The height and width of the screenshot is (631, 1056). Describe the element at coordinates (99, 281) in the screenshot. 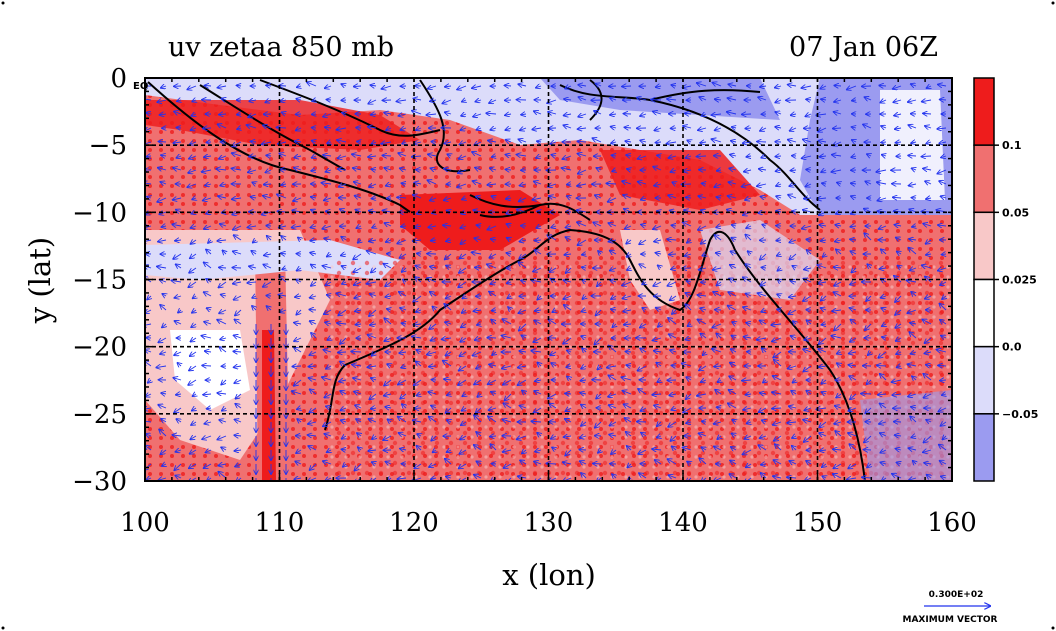

I see `y-tick-label--15: −15` at that location.